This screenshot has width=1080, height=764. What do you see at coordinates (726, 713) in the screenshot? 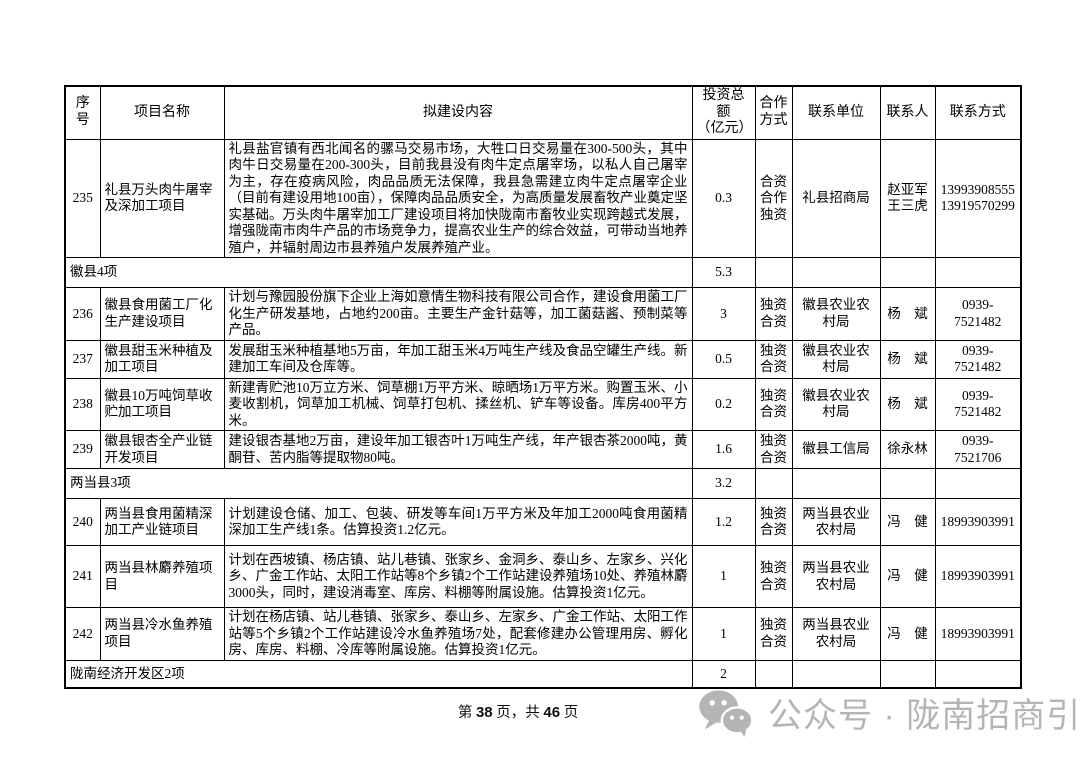
I see `wechat-icon` at bounding box center [726, 713].